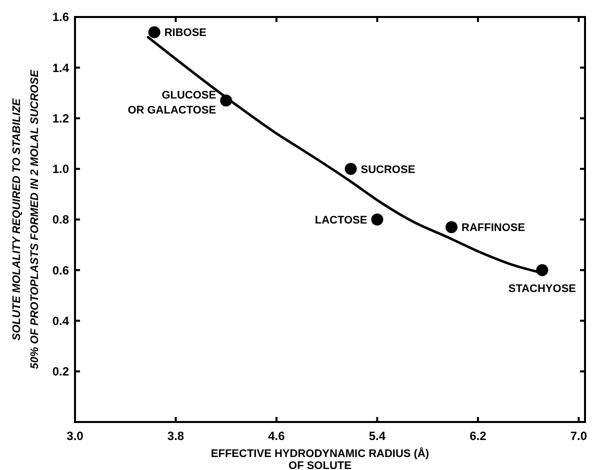 This screenshot has width=596, height=470. I want to click on annotation: LACTOSE, so click(341, 220).